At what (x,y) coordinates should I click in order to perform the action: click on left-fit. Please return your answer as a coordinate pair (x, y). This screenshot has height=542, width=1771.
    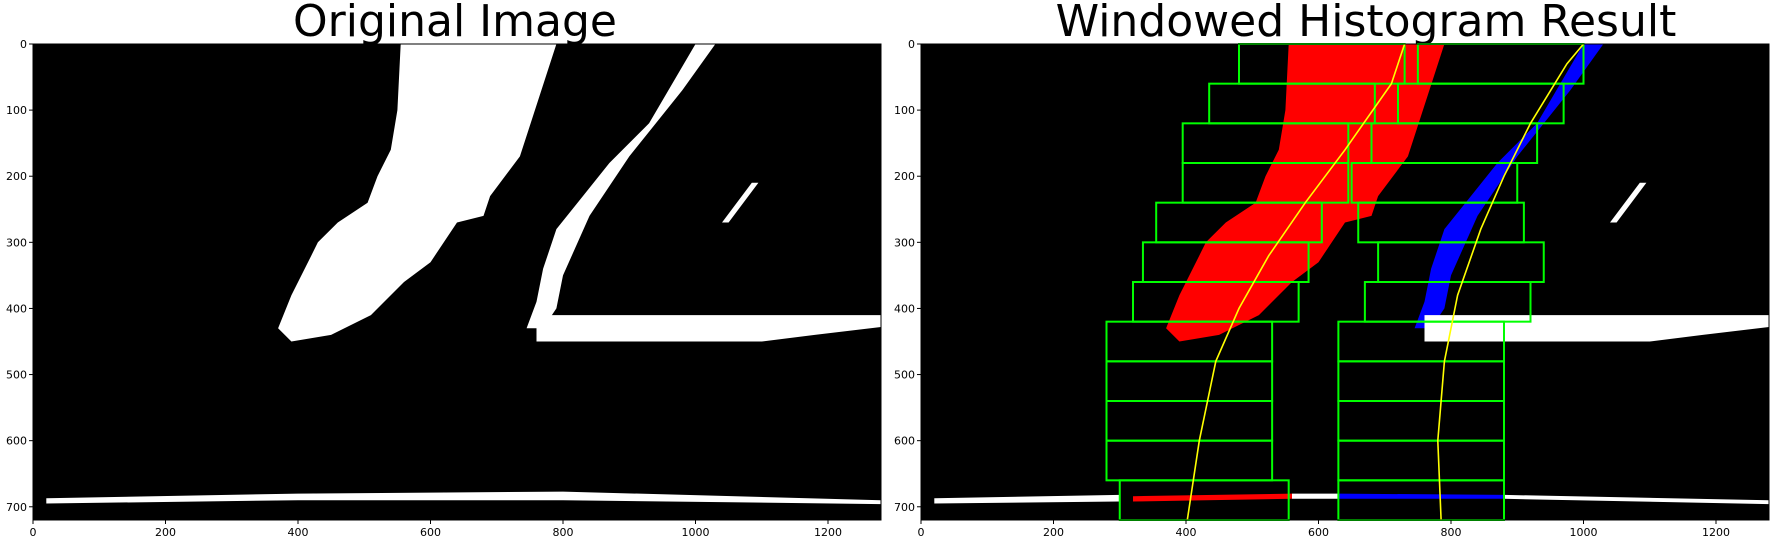
    Looking at the image, I should click on (1296, 282).